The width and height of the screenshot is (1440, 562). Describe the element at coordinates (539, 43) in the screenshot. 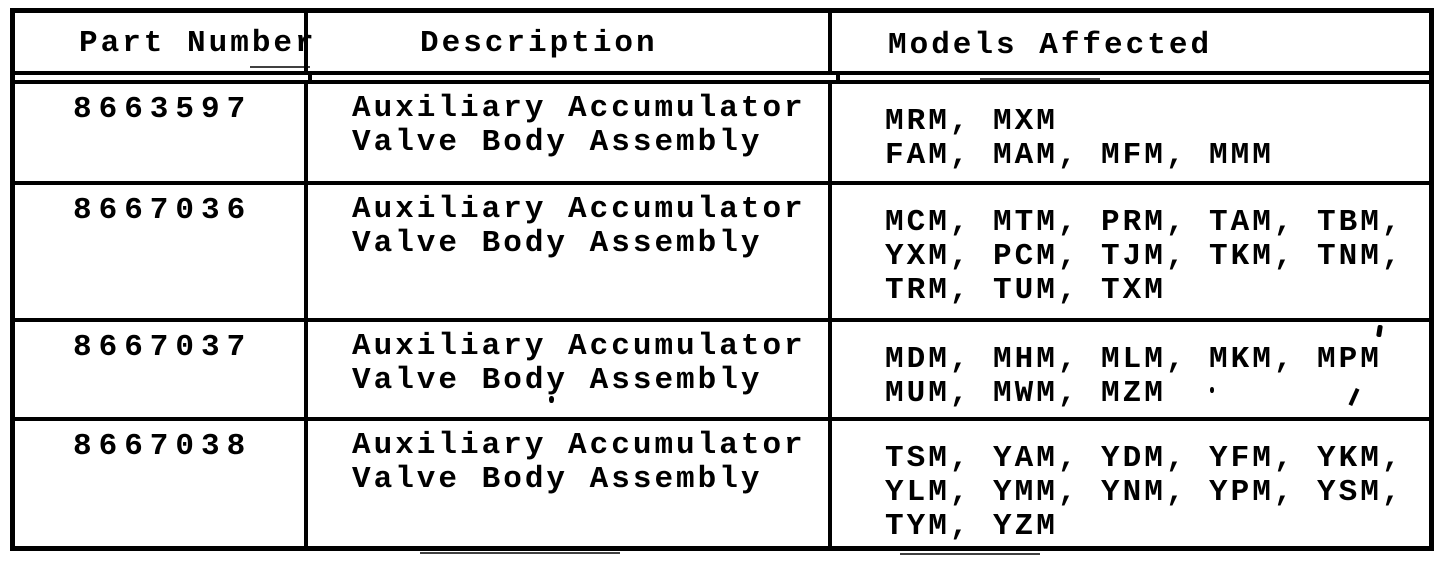

I see `column-header-label: Description` at that location.